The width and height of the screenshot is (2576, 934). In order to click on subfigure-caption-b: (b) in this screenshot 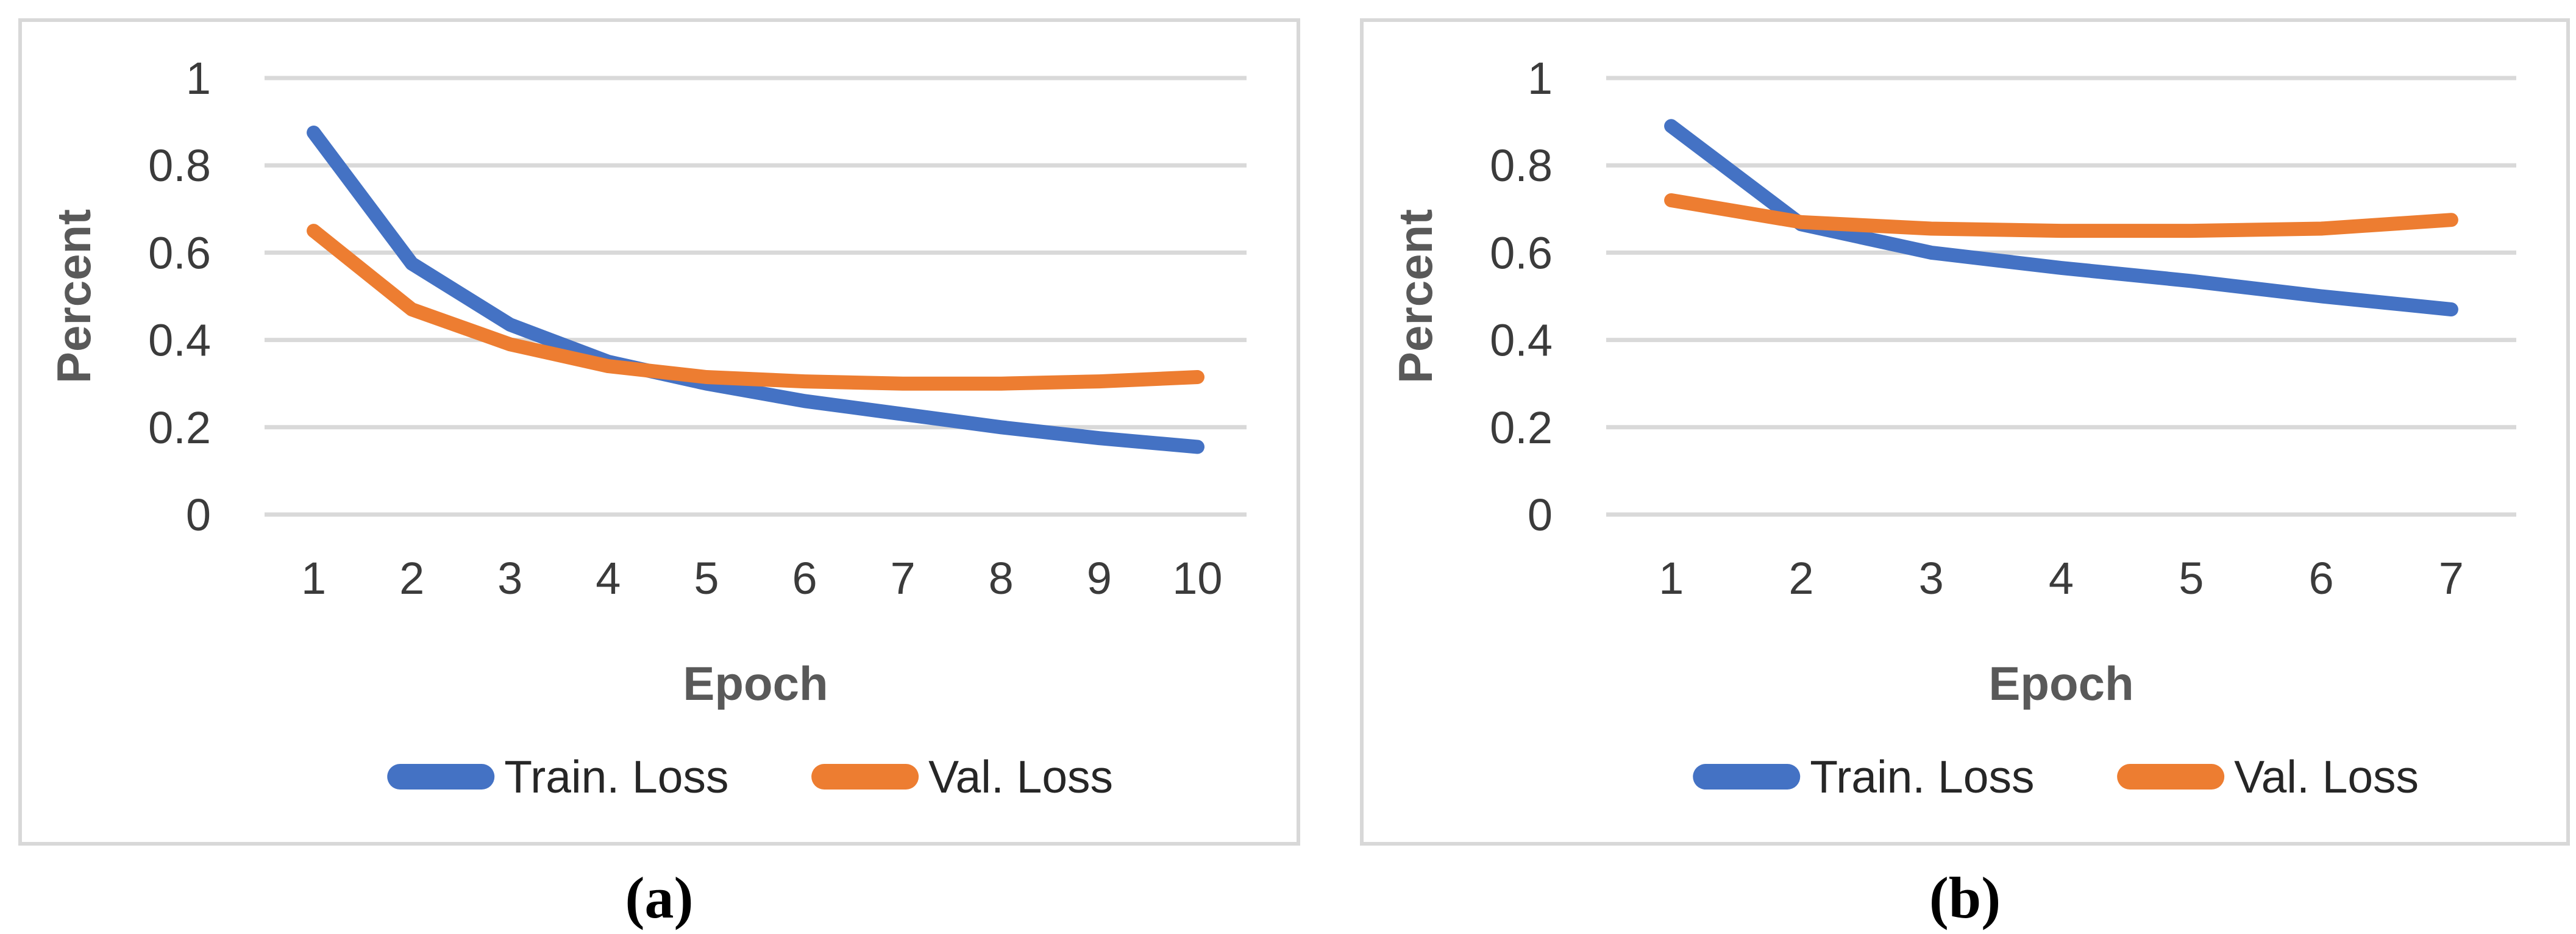, I will do `click(1965, 897)`.